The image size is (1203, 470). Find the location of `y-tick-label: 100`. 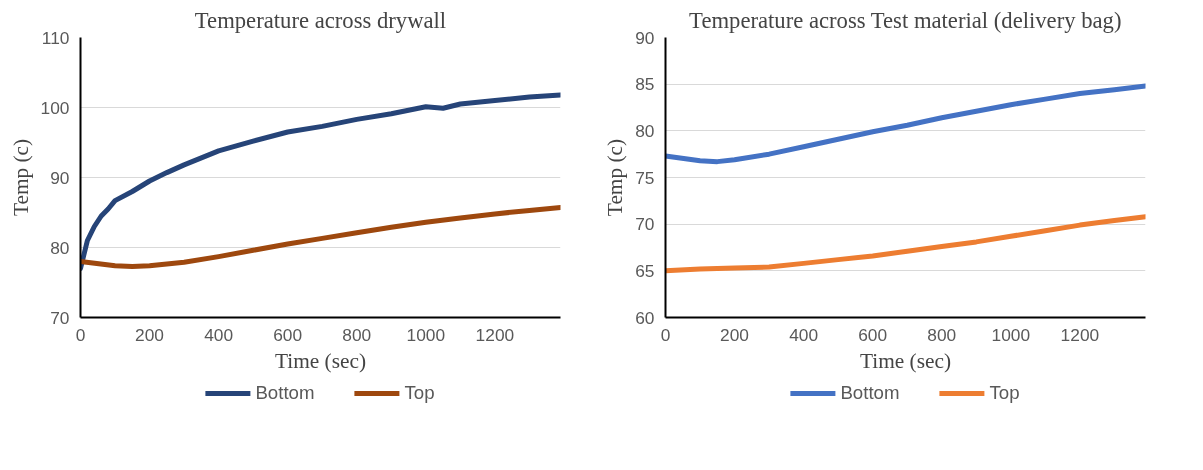

y-tick-label: 100 is located at coordinates (55, 107).